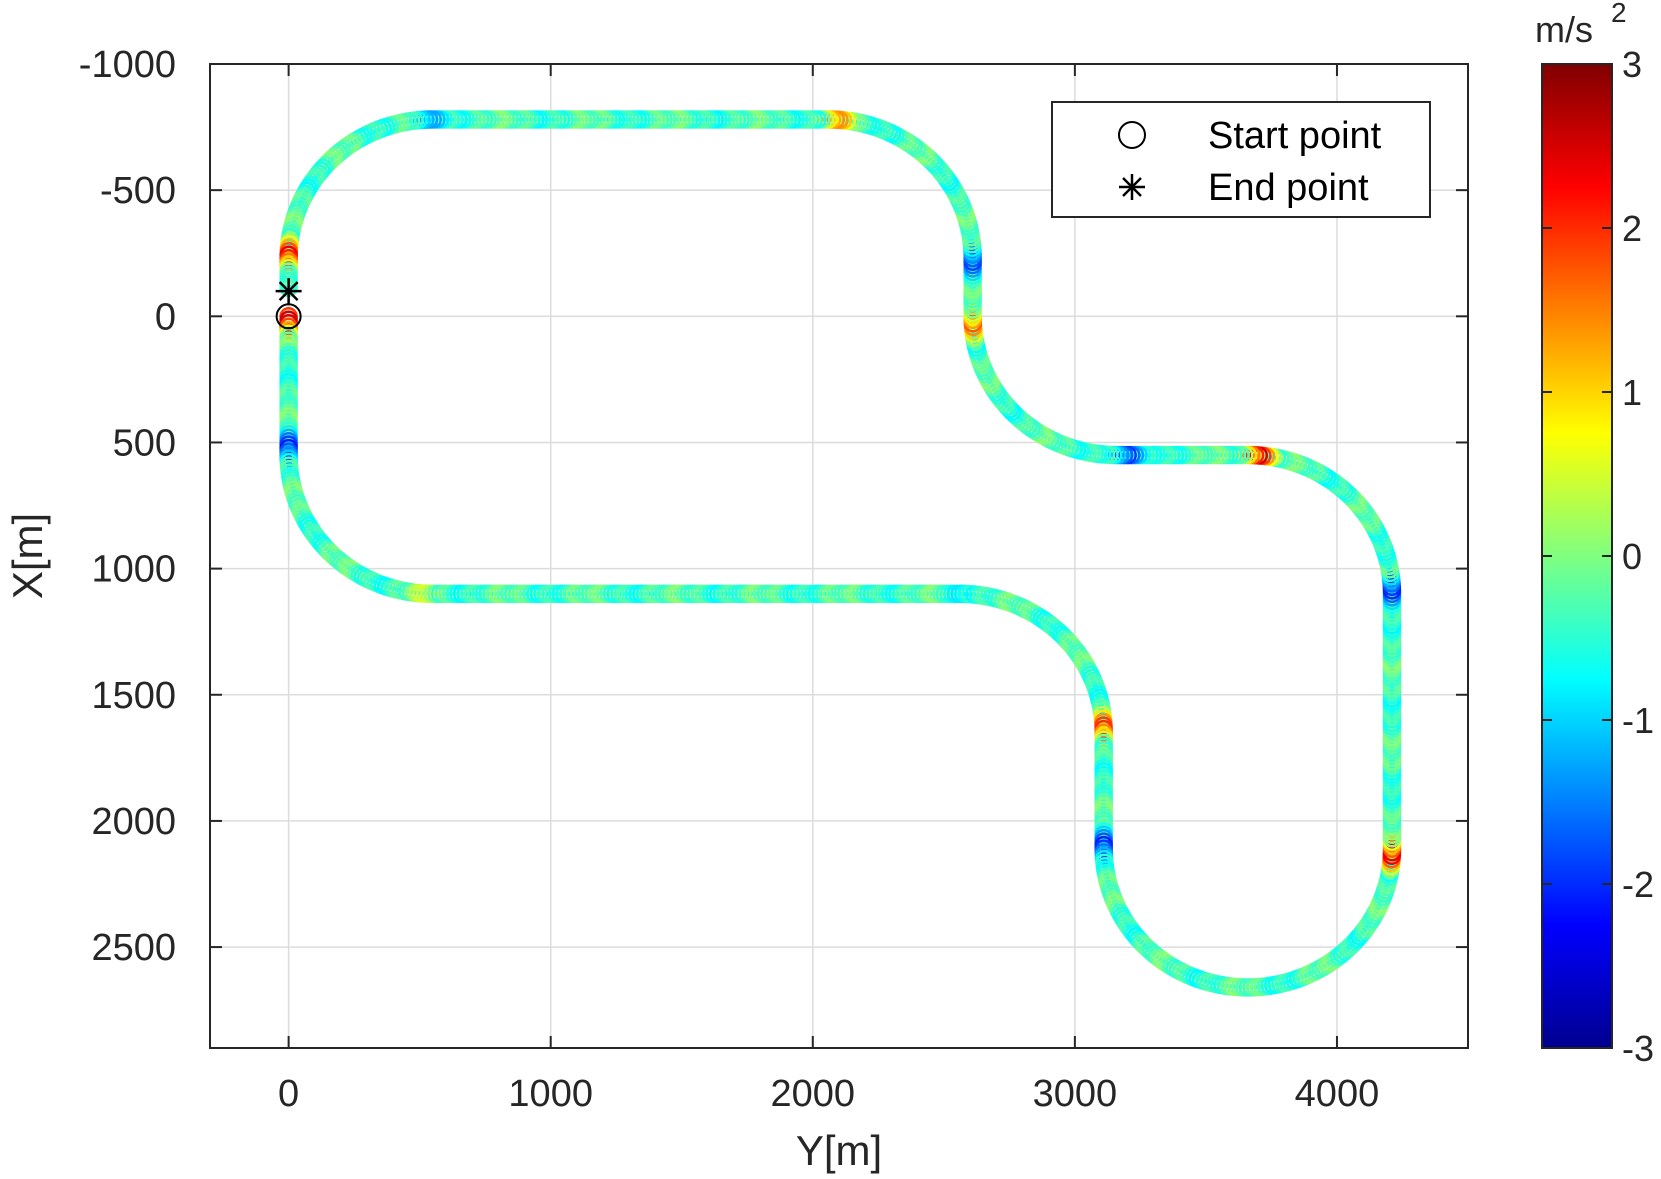 Image resolution: width=1661 pixels, height=1179 pixels. I want to click on colorbar-tick-label: -1, so click(1638, 720).